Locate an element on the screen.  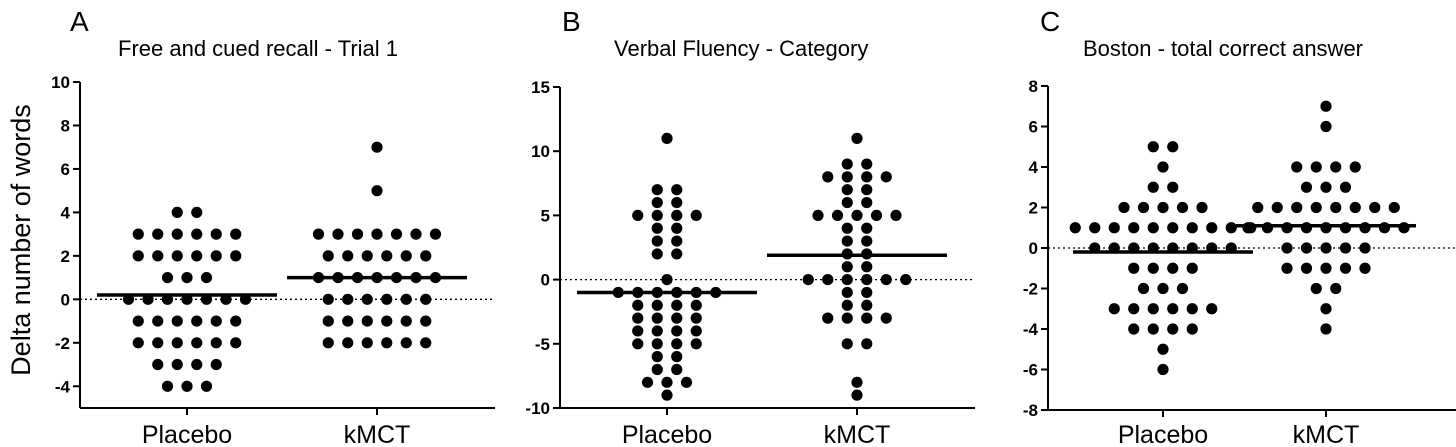
panel-letter: C is located at coordinates (1050, 21).